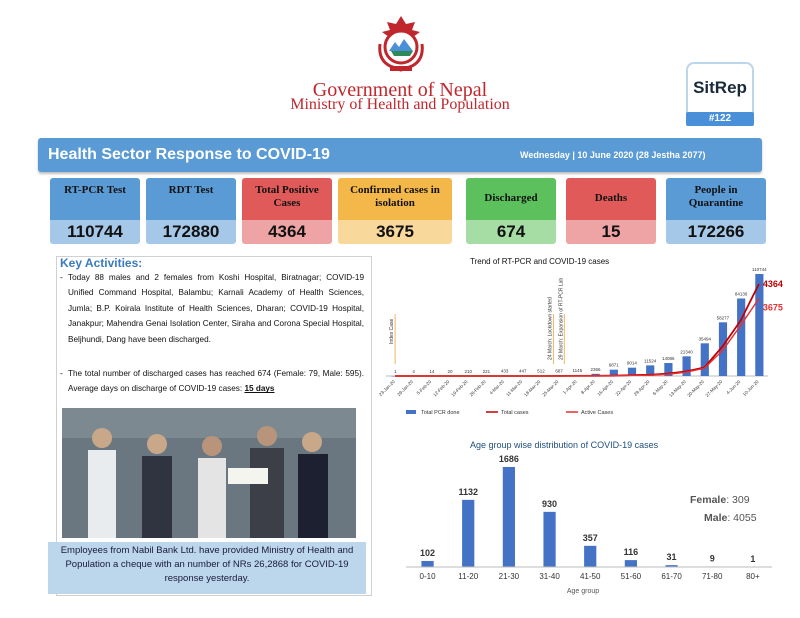 This screenshot has width=800, height=618. What do you see at coordinates (695, 388) in the screenshot?
I see `x-tick-label: 20-May-20` at bounding box center [695, 388].